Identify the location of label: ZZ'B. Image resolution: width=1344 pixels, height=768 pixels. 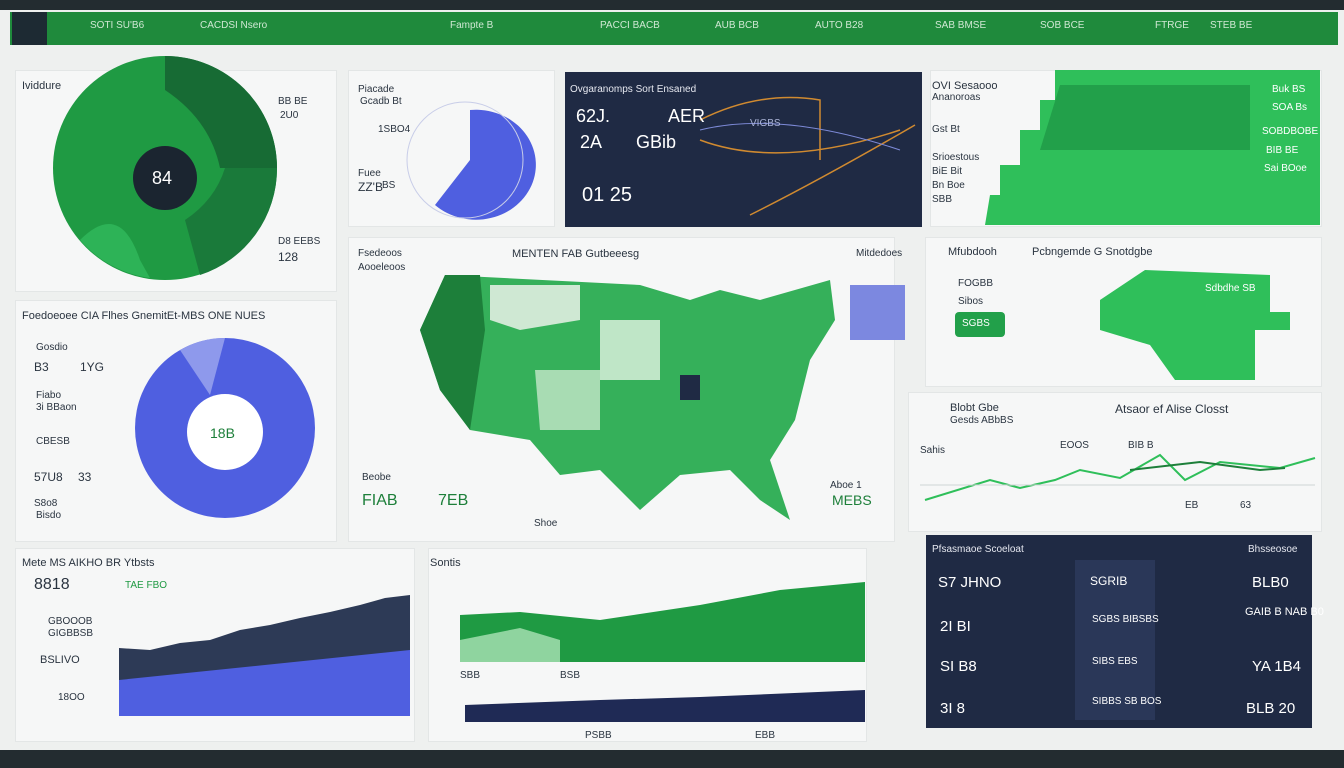
(370, 187).